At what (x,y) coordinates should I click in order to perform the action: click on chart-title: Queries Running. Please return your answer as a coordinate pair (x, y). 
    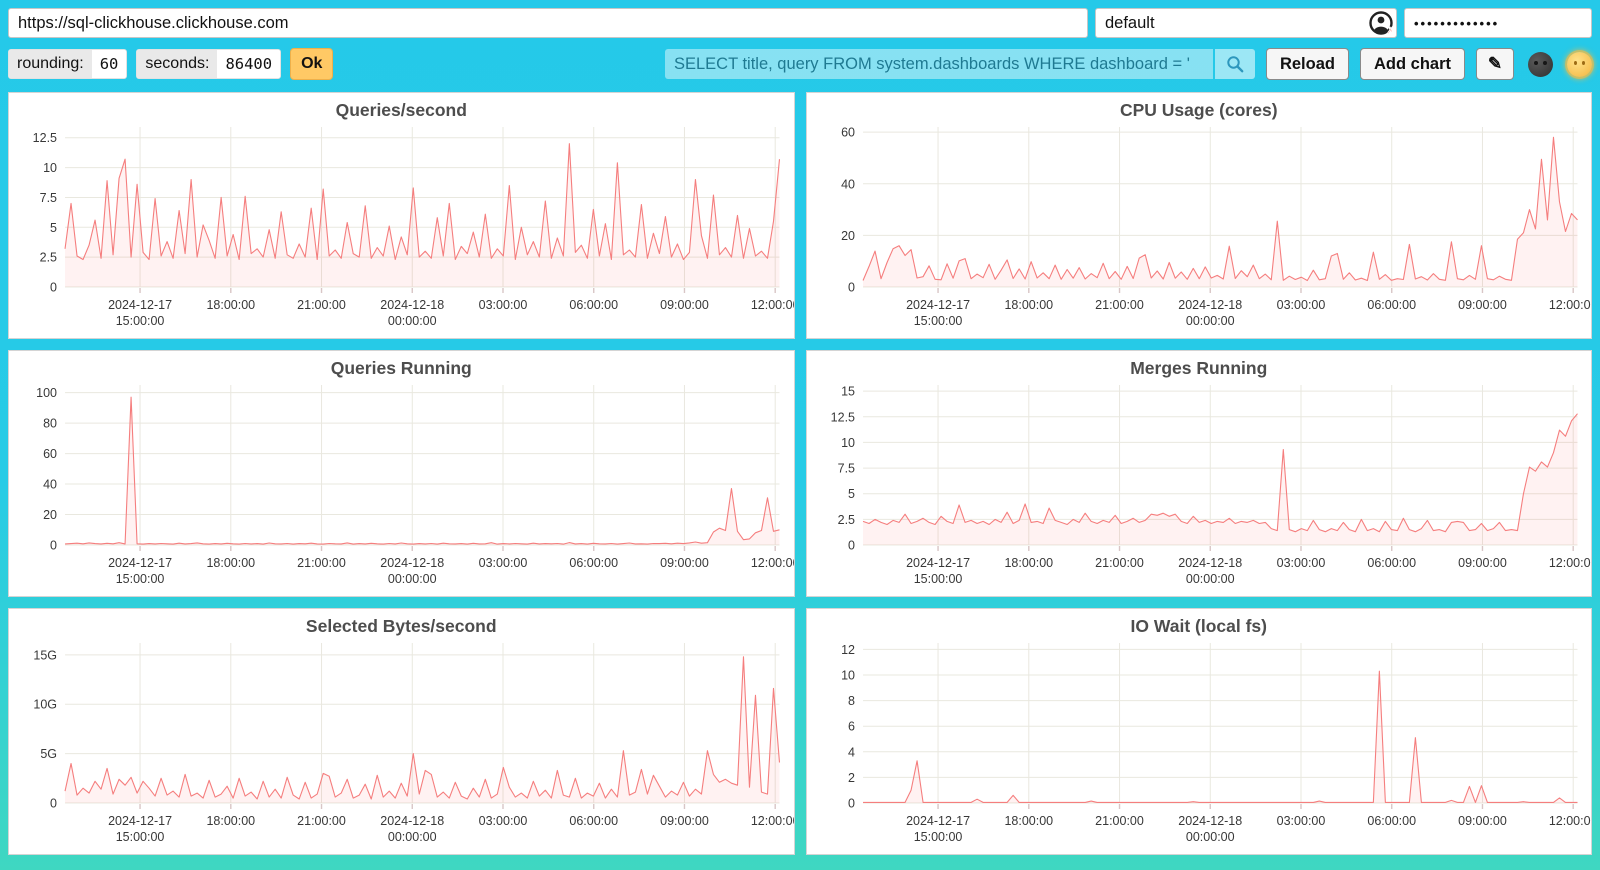
    Looking at the image, I should click on (401, 368).